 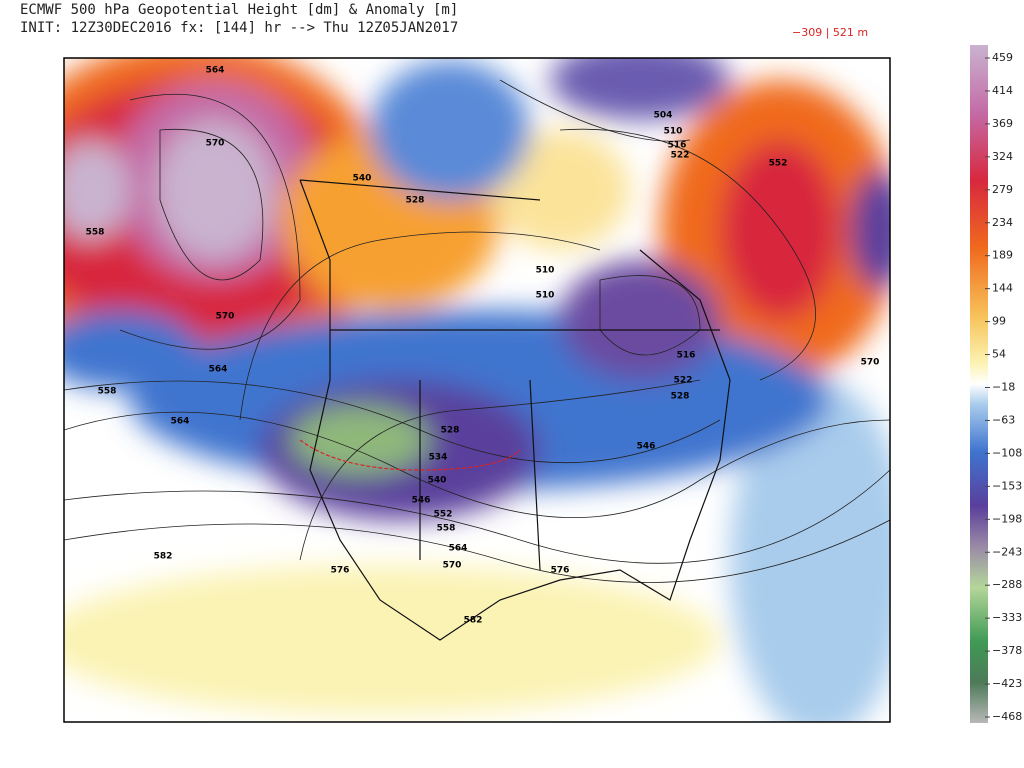 I want to click on colorbar-tick-label: −198, so click(x=1007, y=518).